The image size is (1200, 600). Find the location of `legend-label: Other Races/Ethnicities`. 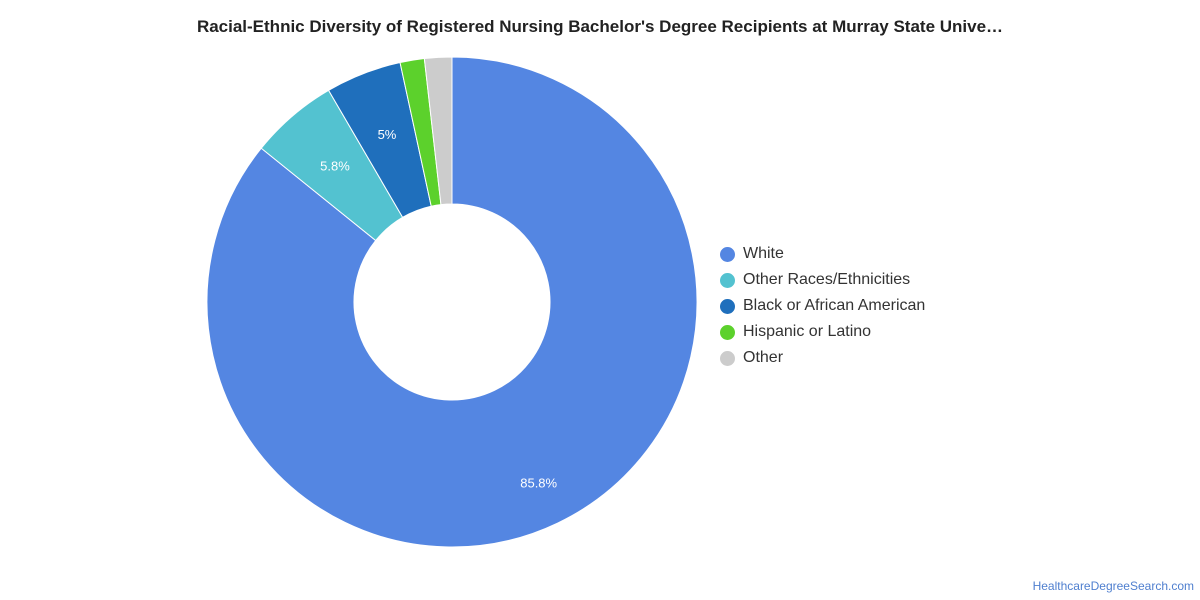

legend-label: Other Races/Ethnicities is located at coordinates (827, 279).